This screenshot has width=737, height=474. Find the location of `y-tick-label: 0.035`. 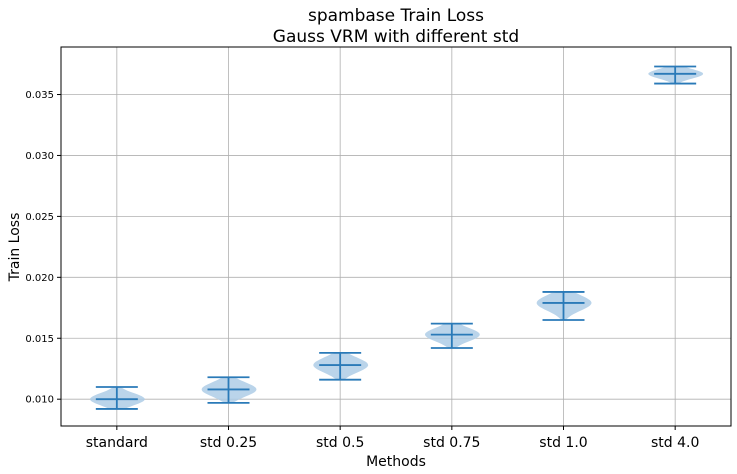

y-tick-label: 0.035 is located at coordinates (39, 95).